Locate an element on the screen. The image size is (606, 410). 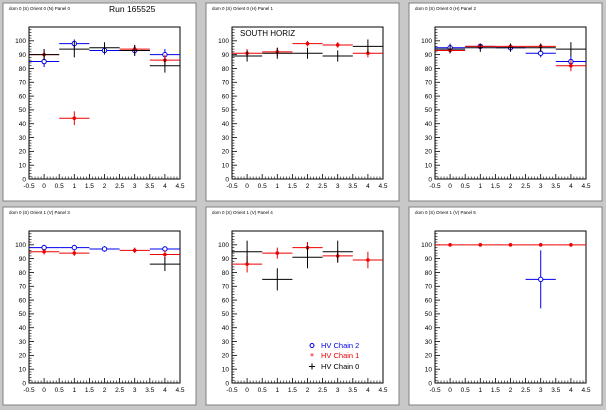
pad-title: dom 0 (S) Orient 0 (N) Panel 0 is located at coordinates (40, 8).